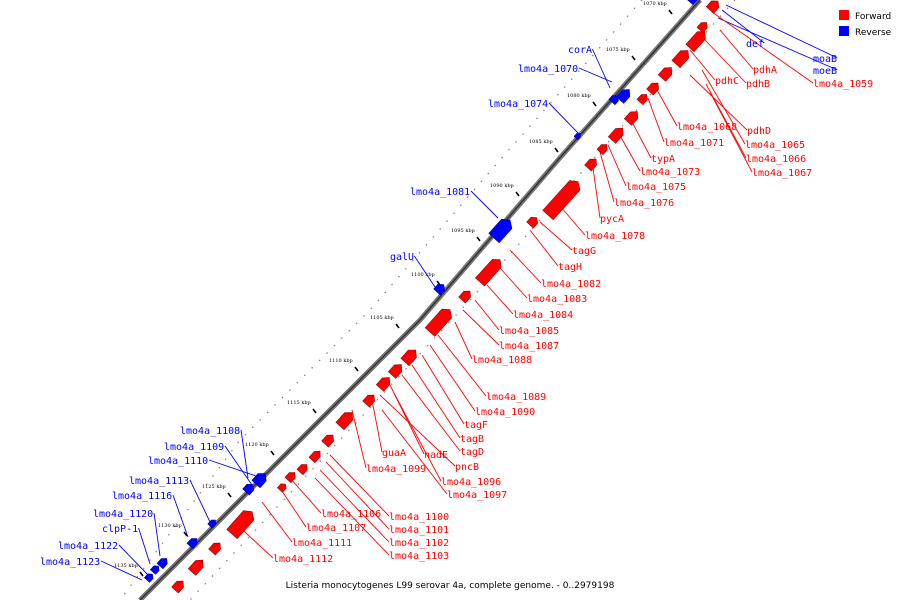 The image size is (900, 600). Describe the element at coordinates (825, 71) in the screenshot. I see `reverse-gene-label: moeB` at that location.